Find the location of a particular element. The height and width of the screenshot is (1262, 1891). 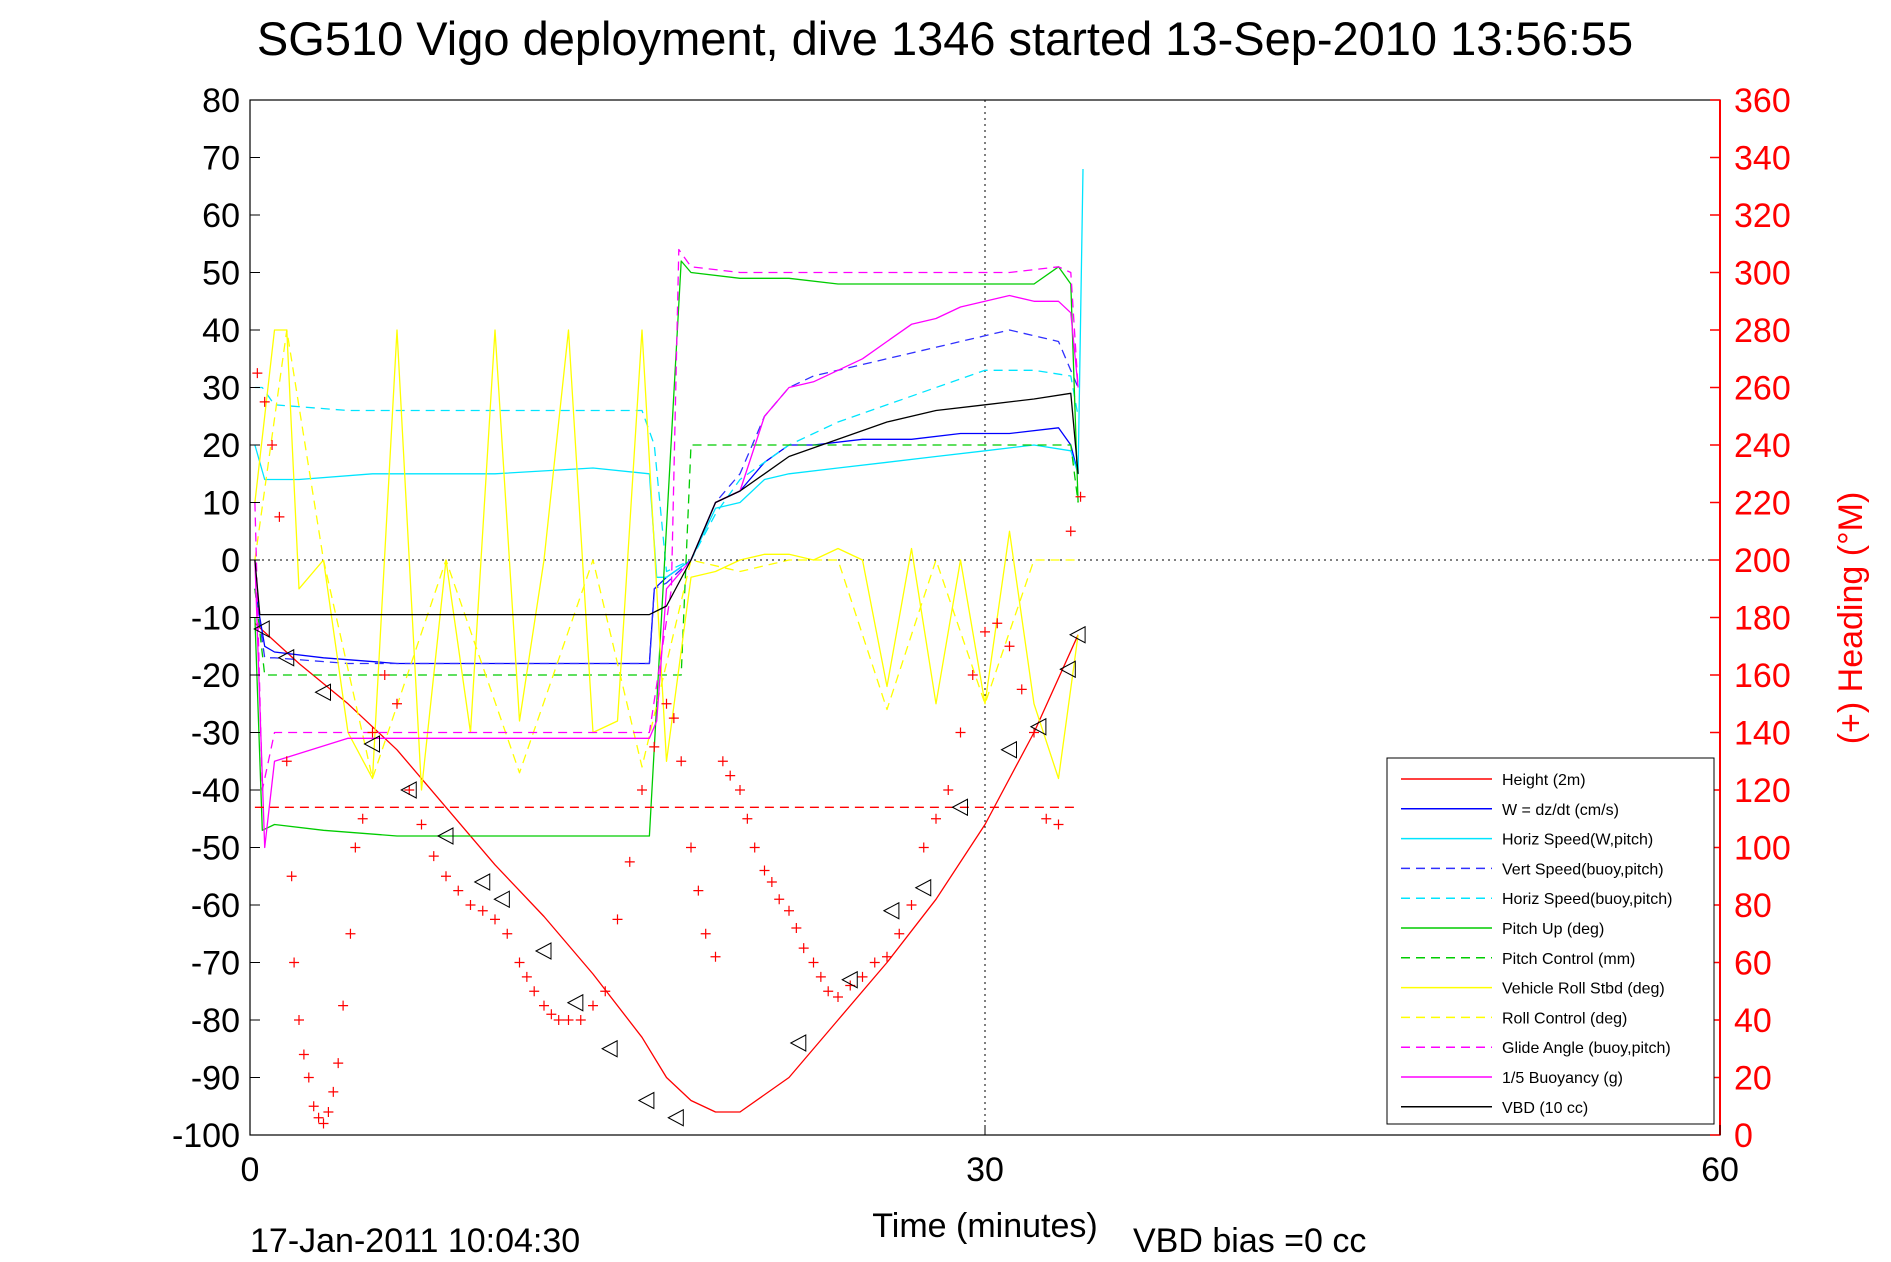

y-right-tick-label: 80 is located at coordinates (1753, 906).